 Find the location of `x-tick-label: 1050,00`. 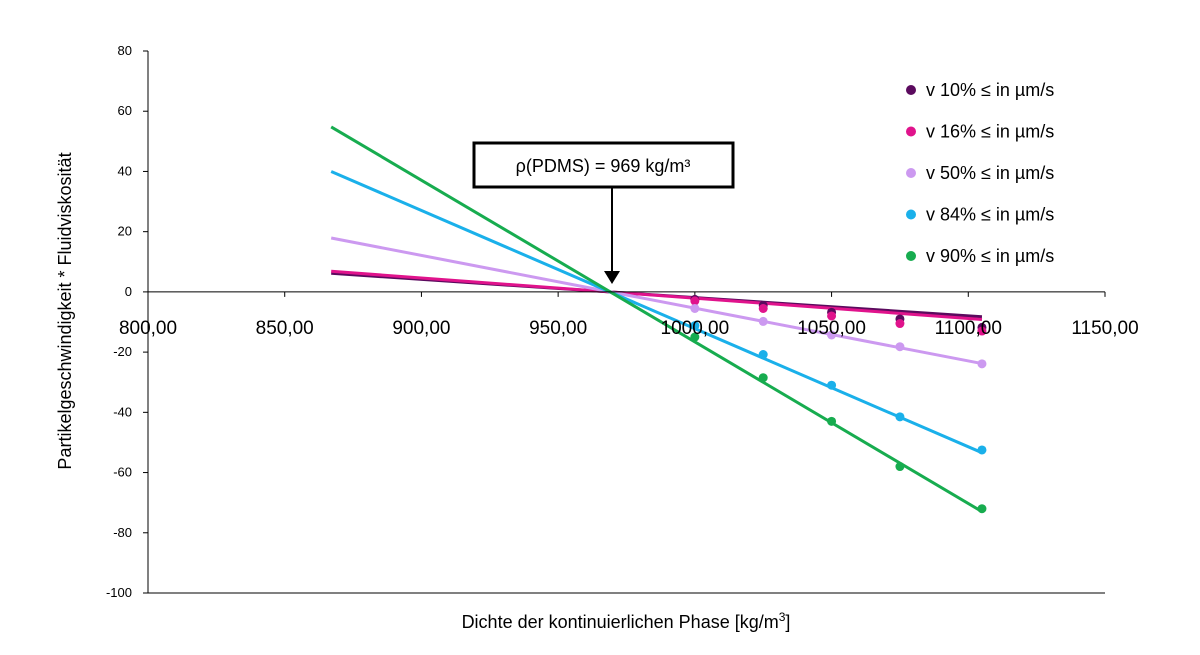

x-tick-label: 1050,00 is located at coordinates (831, 328).